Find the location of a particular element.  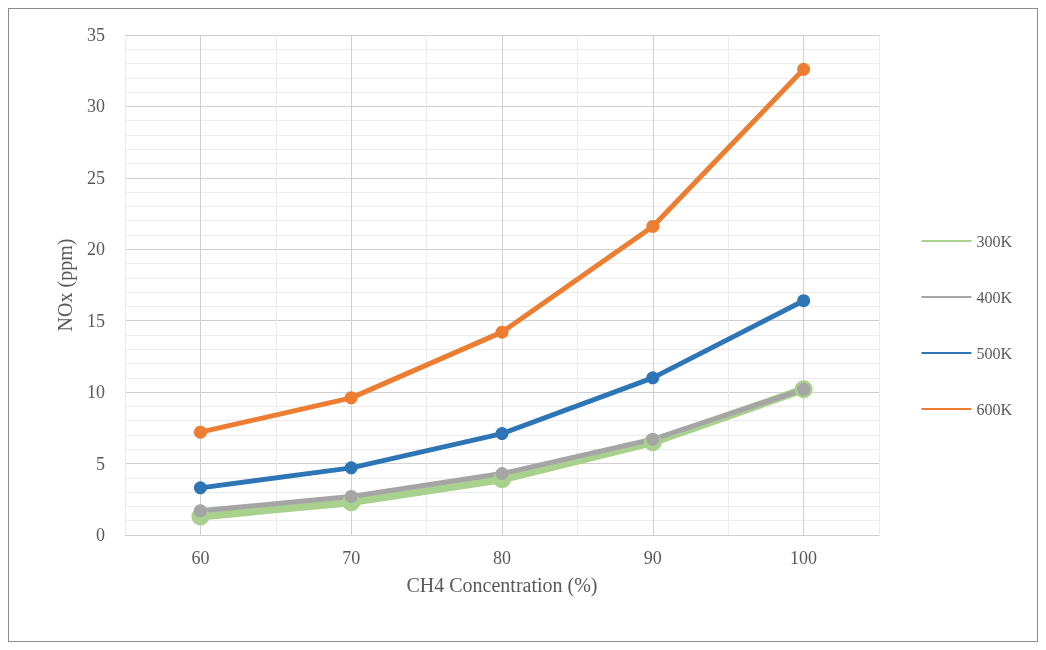

x-tick-label: 80 is located at coordinates (502, 558).